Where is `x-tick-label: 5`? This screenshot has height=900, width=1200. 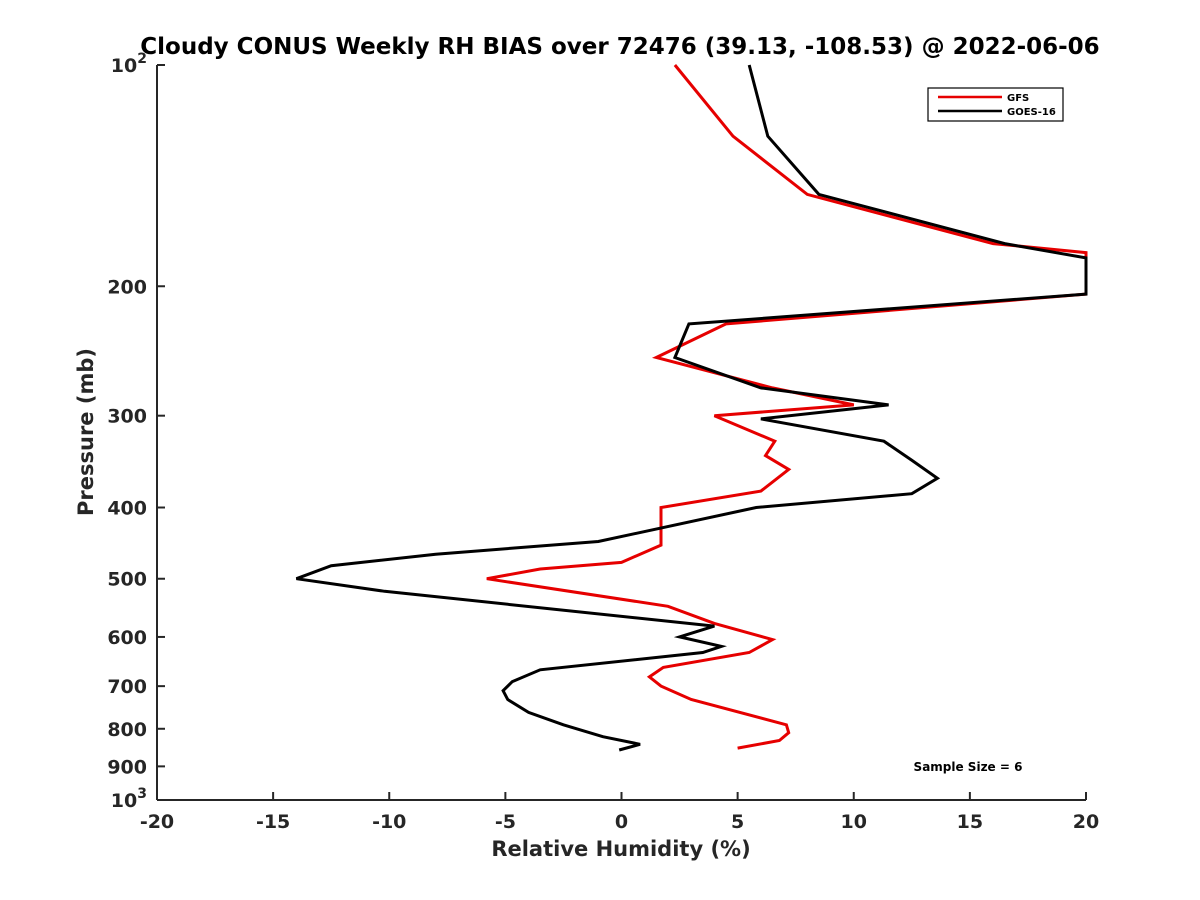
x-tick-label: 5 is located at coordinates (737, 822).